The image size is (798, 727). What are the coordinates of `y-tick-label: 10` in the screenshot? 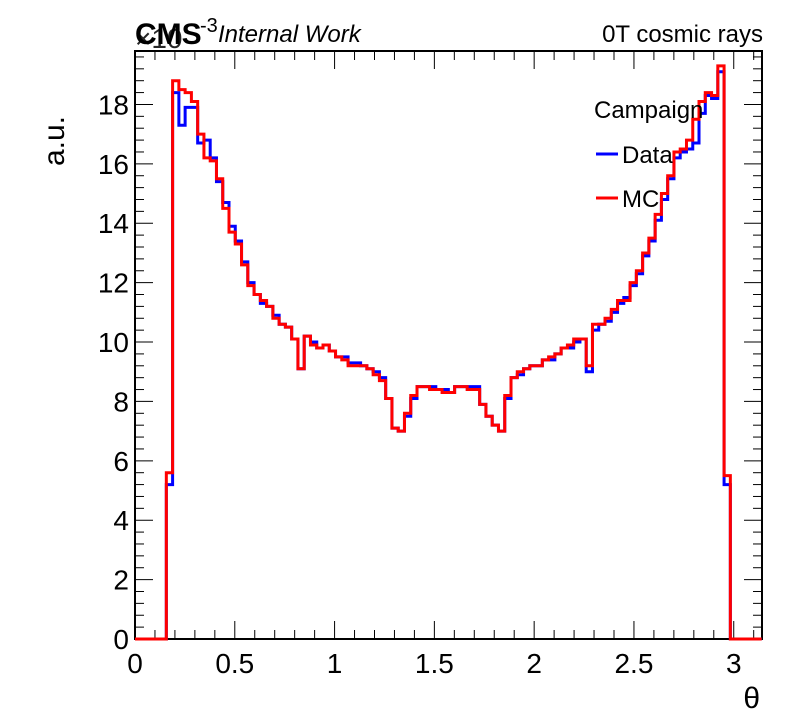 It's located at (113, 342).